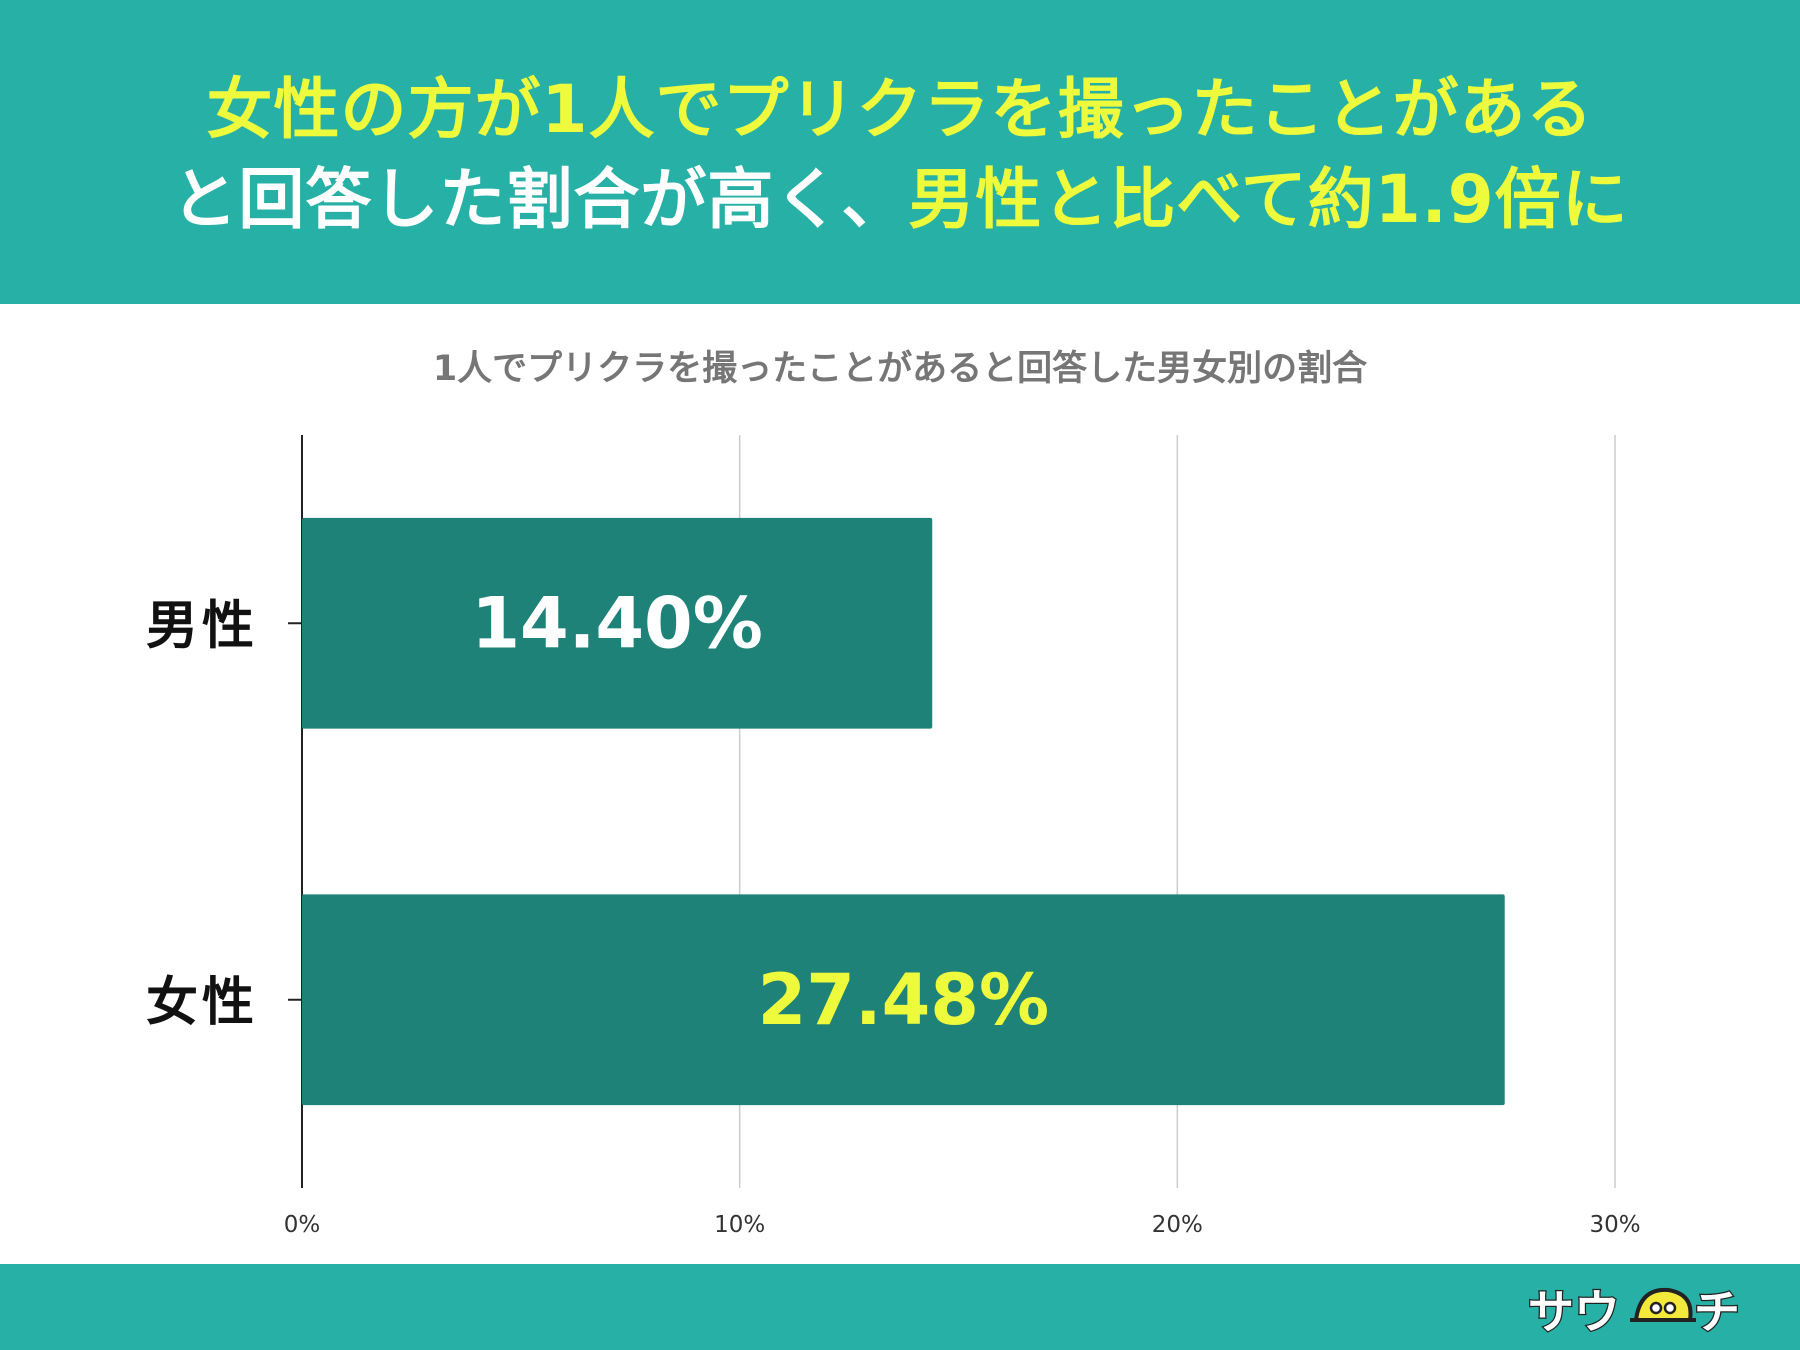  What do you see at coordinates (1268, 199) in the screenshot?
I see `headline-line-2-yellow: 男性と比べて約1.9倍に` at bounding box center [1268, 199].